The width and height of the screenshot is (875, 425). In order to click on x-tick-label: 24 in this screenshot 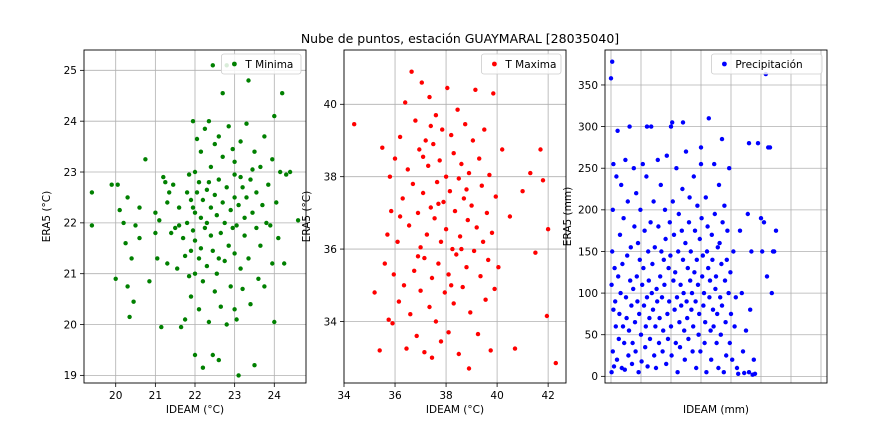, I will do `click(275, 396)`.